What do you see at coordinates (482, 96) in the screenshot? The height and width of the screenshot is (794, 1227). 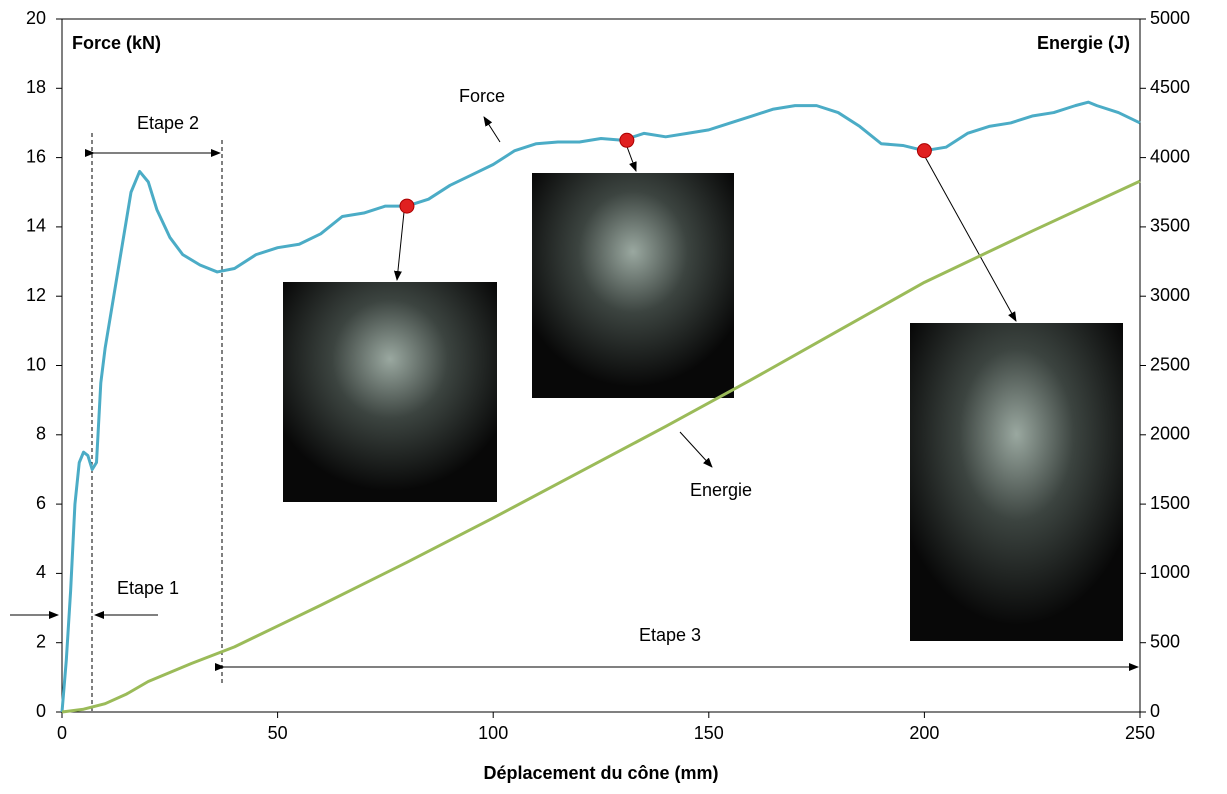 I see `series-label: Force` at bounding box center [482, 96].